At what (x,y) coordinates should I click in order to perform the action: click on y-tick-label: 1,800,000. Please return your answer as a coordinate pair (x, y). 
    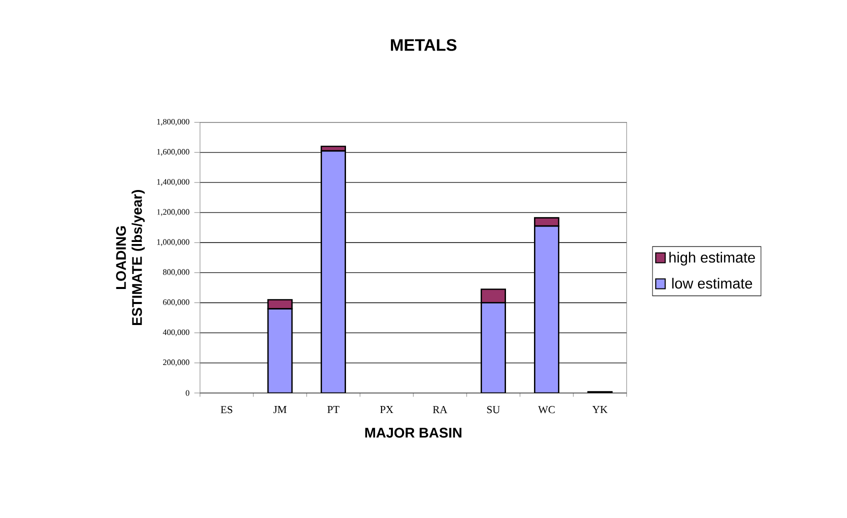
    Looking at the image, I should click on (173, 122).